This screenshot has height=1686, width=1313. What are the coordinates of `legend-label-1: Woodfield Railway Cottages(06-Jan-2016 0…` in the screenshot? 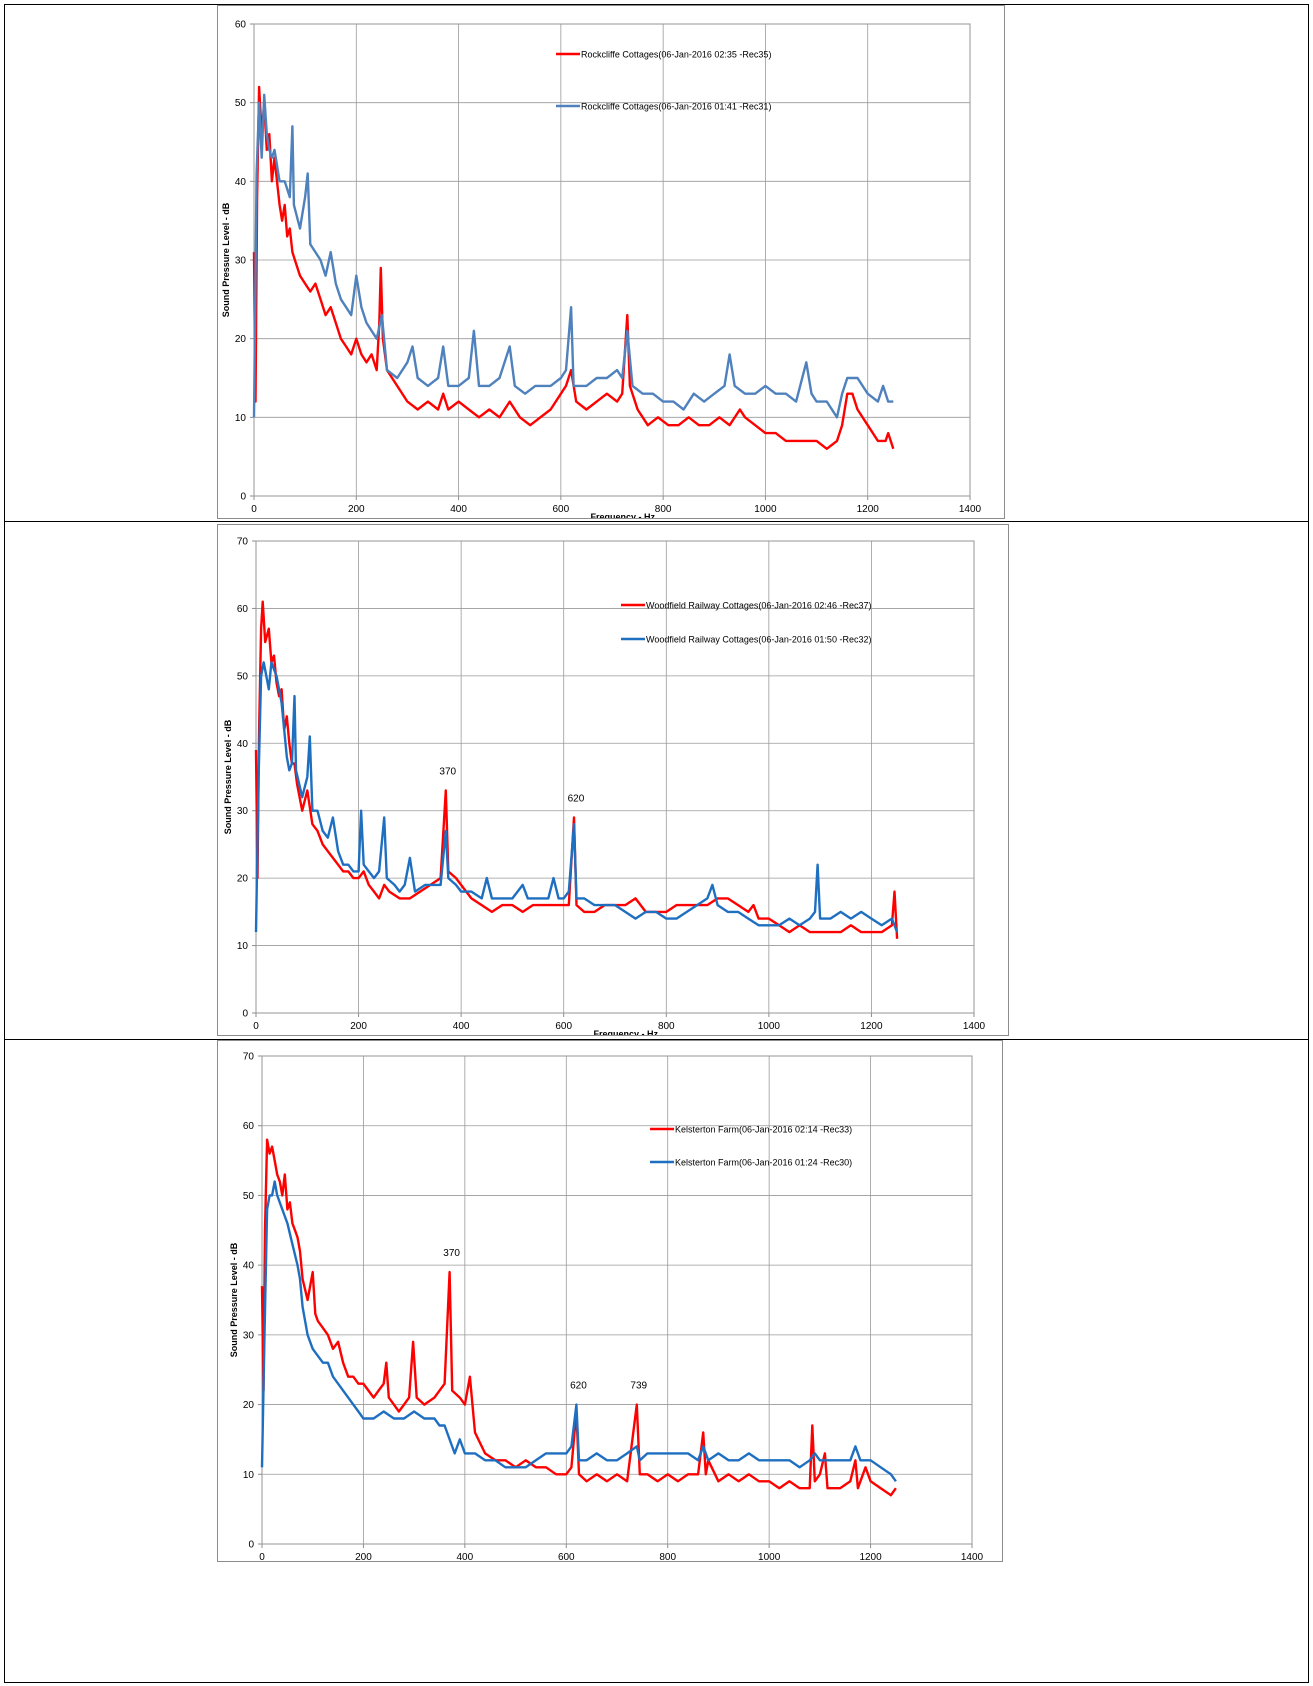 It's located at (758, 606).